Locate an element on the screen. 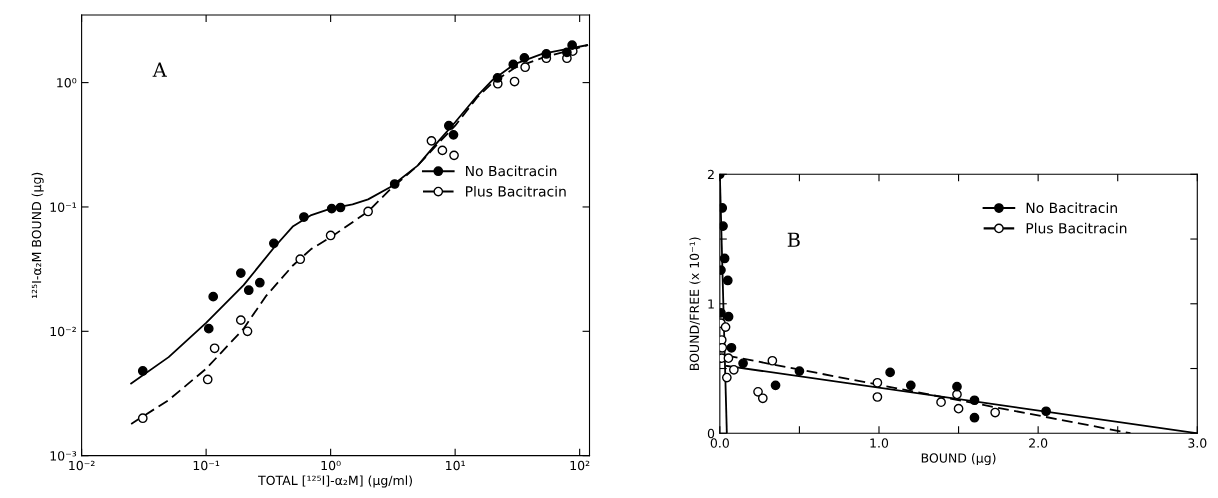 The image size is (1218, 498). y-tick-label: 10⁻³ is located at coordinates (63, 456).